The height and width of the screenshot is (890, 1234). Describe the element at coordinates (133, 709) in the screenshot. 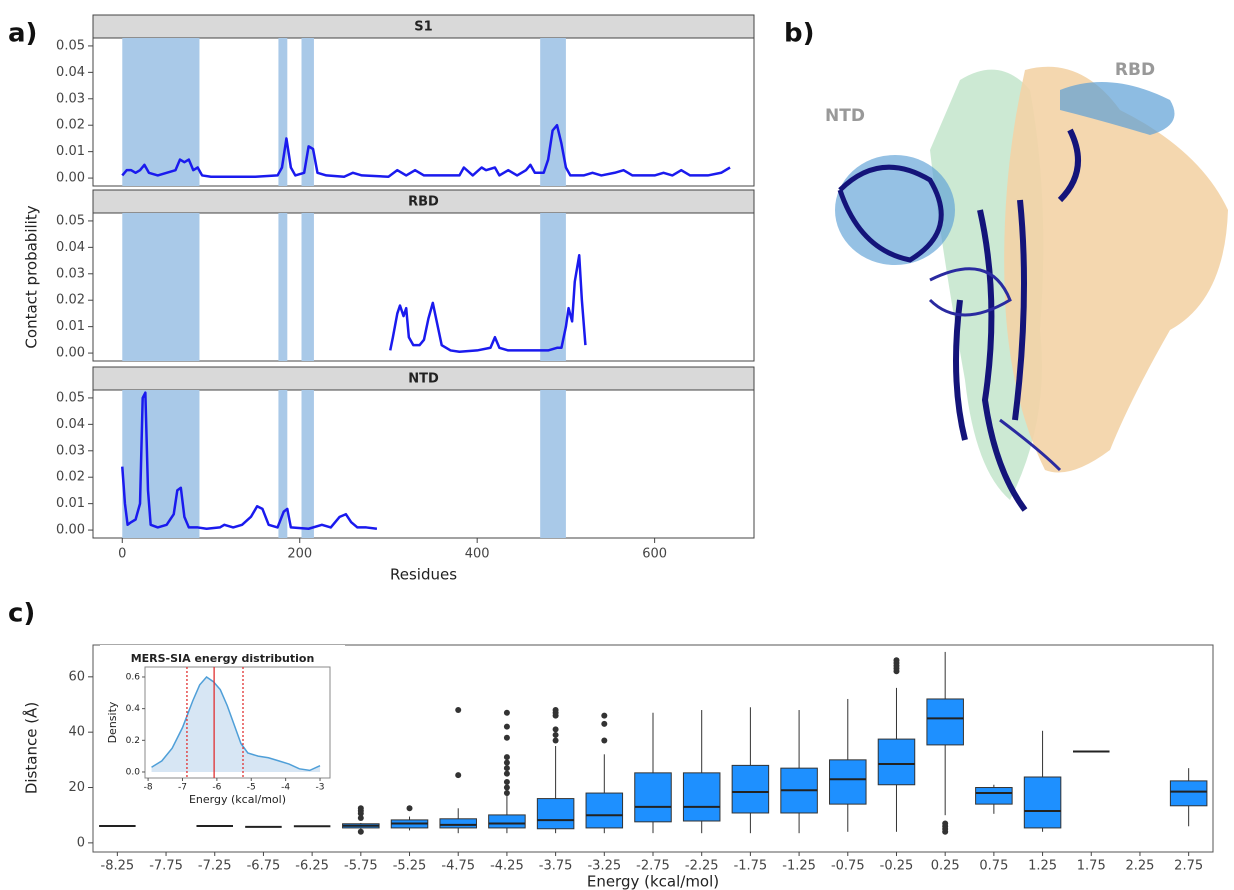

I see `y-tick-label: 0.4` at that location.